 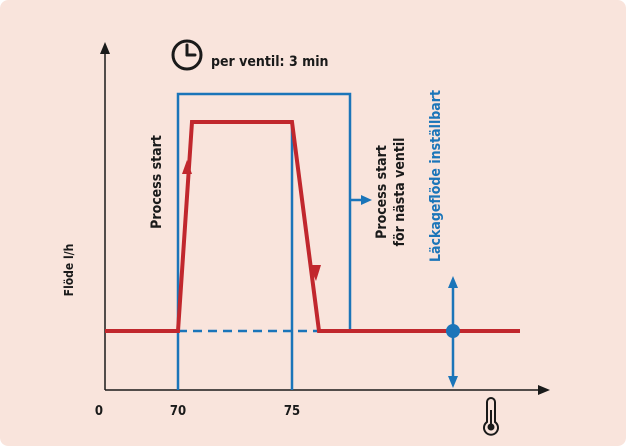 I want to click on x-tick-label-0: 0, so click(x=99, y=411).